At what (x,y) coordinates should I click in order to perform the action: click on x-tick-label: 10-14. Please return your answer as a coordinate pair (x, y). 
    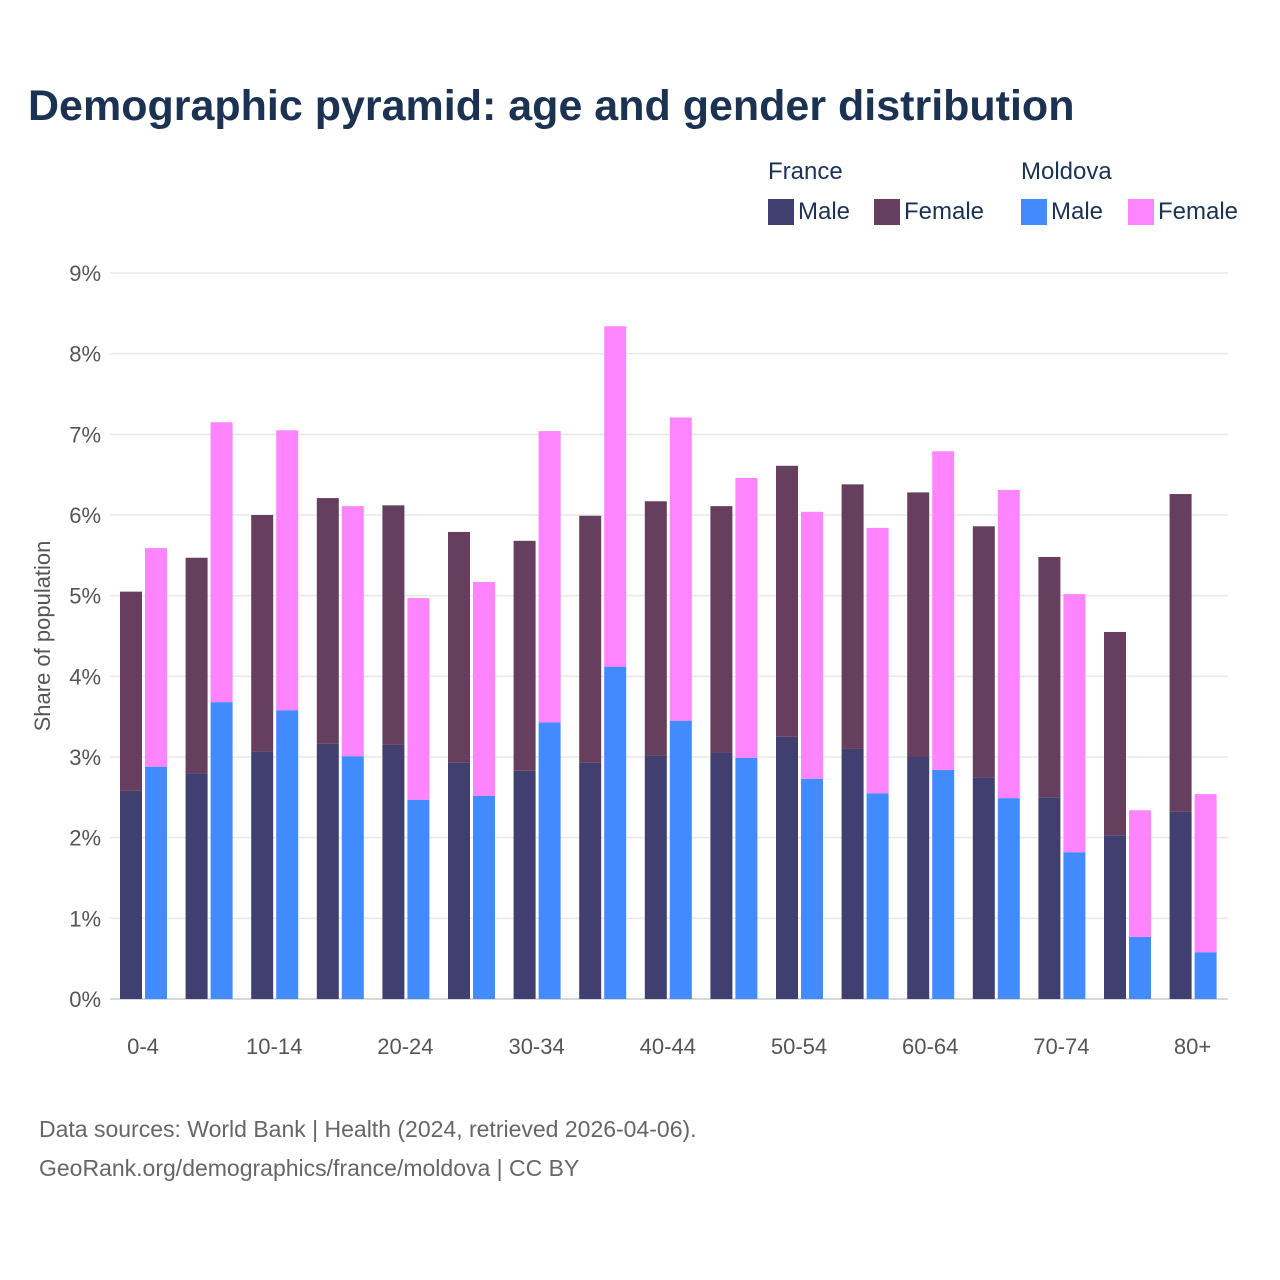
    Looking at the image, I should click on (274, 1046).